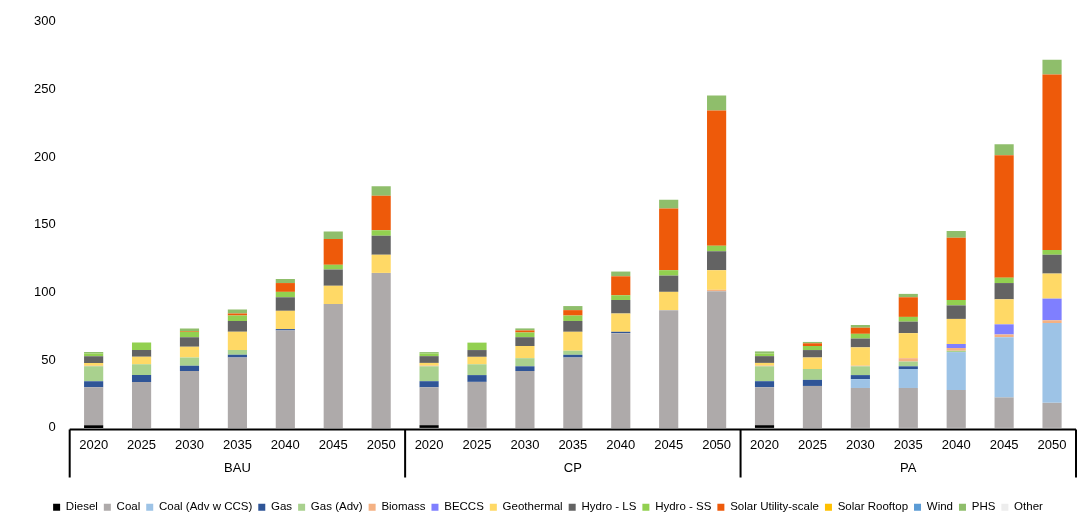 This screenshot has width=1088, height=529. I want to click on text: PA, so click(908, 467).